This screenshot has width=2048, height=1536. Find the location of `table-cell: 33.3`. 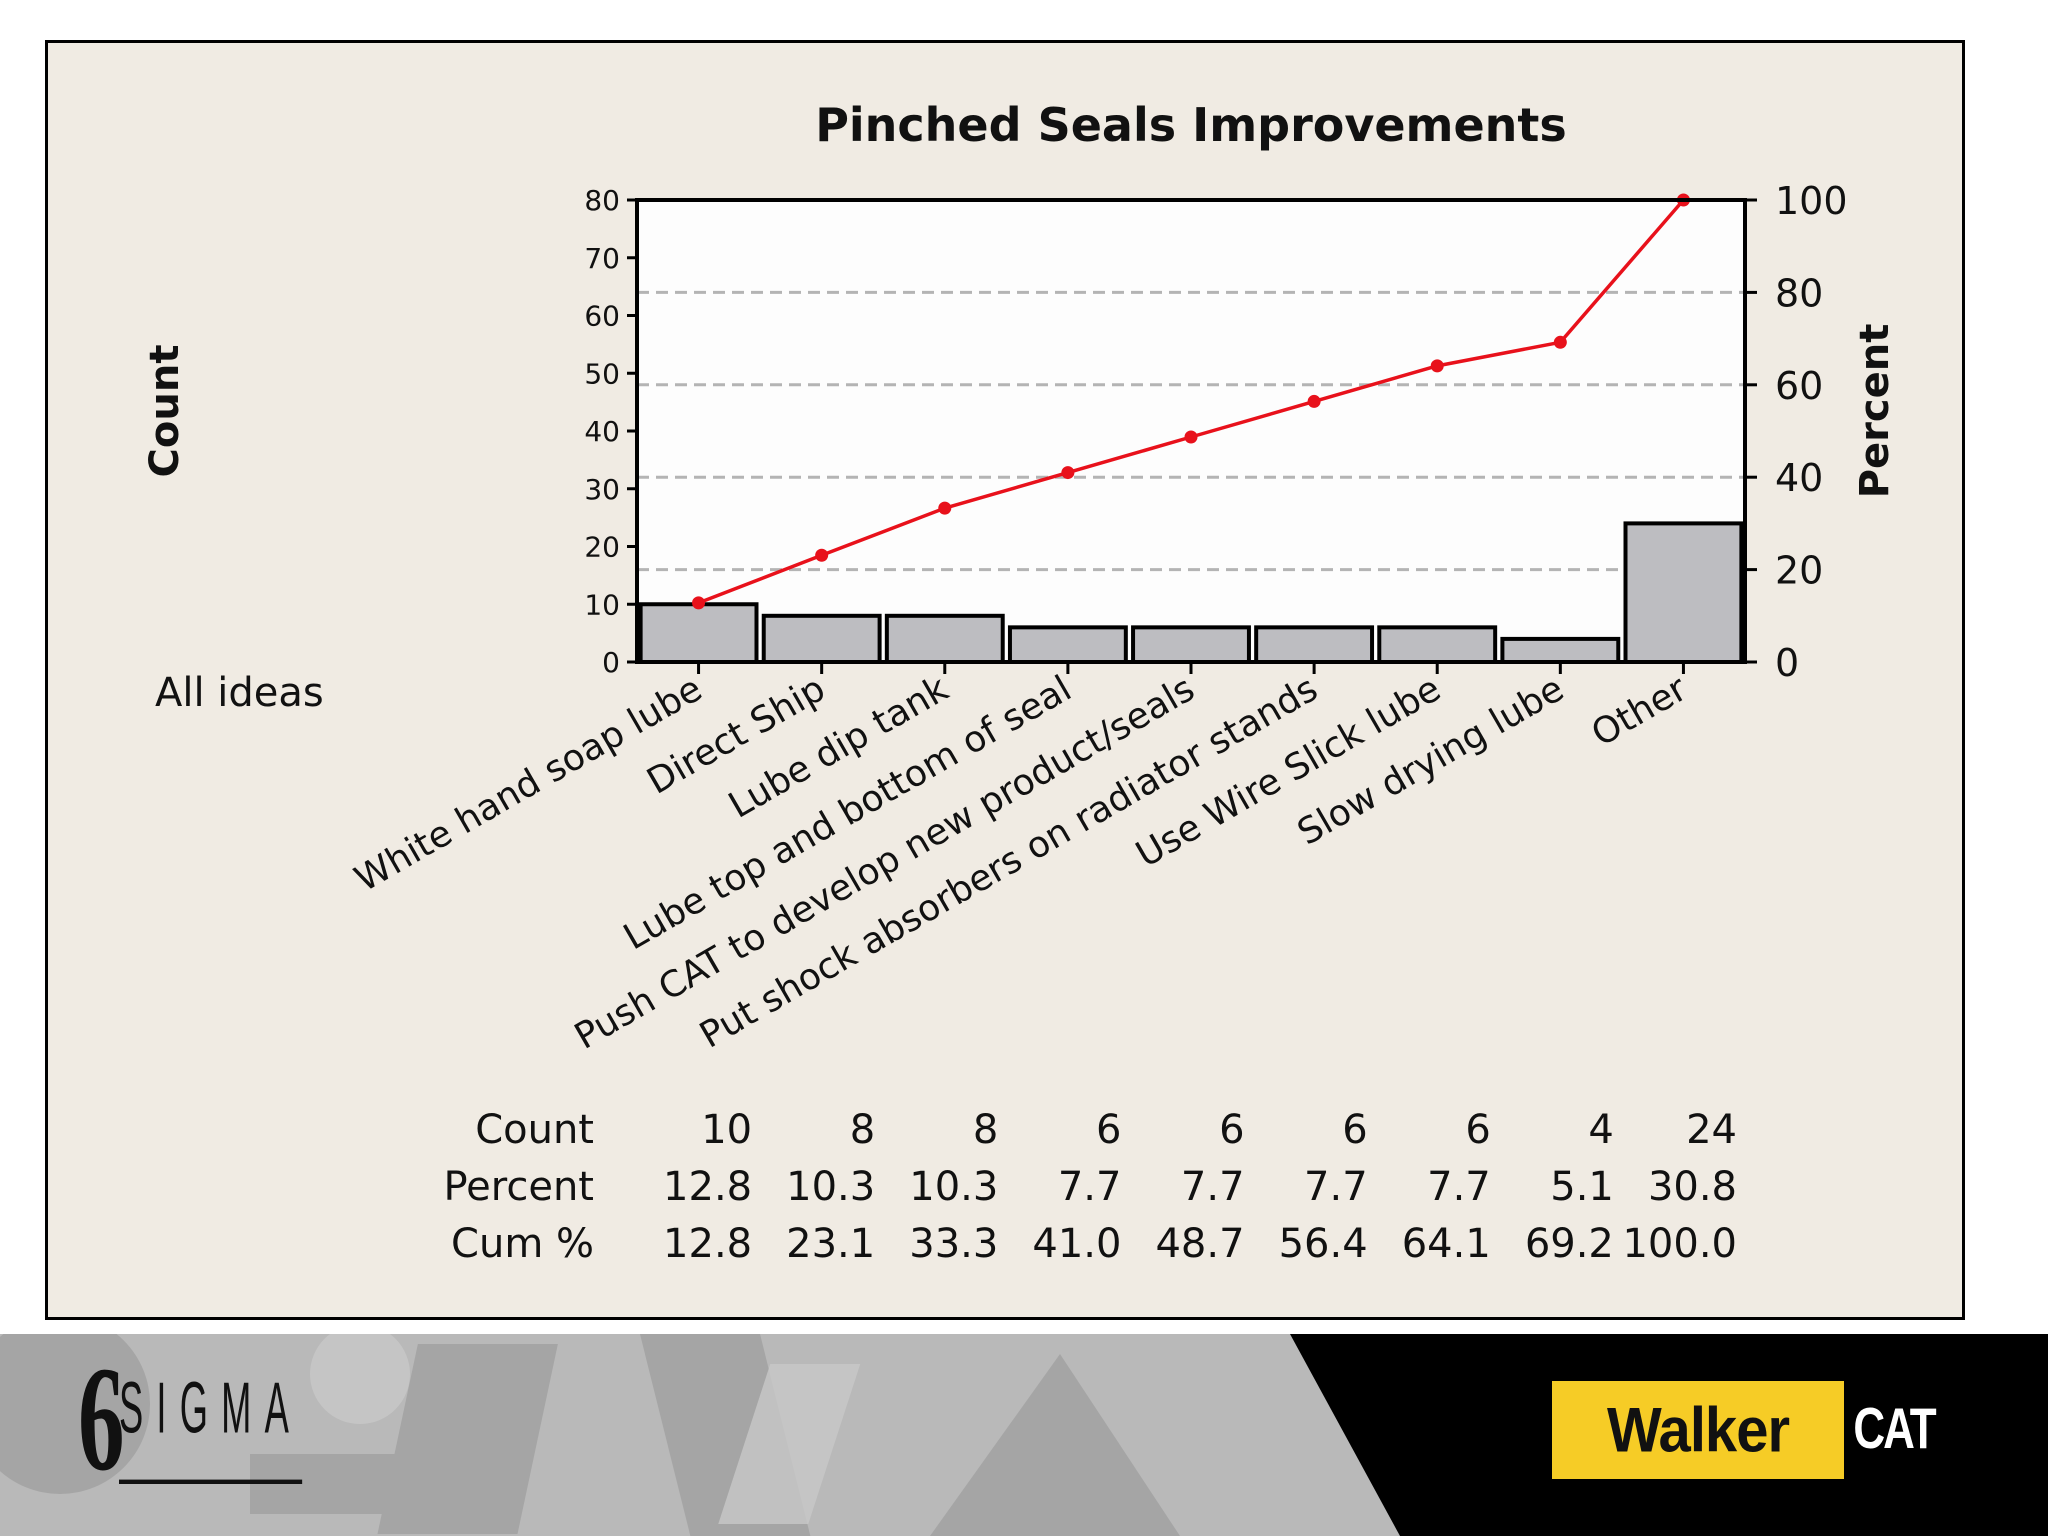

table-cell: 33.3 is located at coordinates (953, 1244).